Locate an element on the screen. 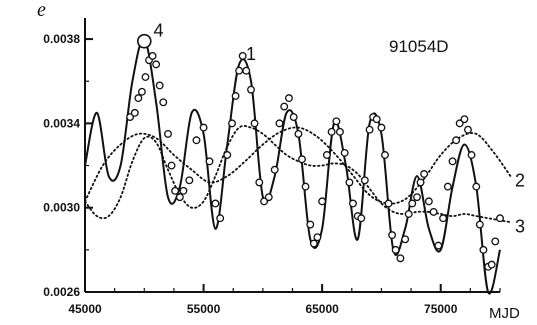  y-tick-label: 0.0034 is located at coordinates (61, 123).